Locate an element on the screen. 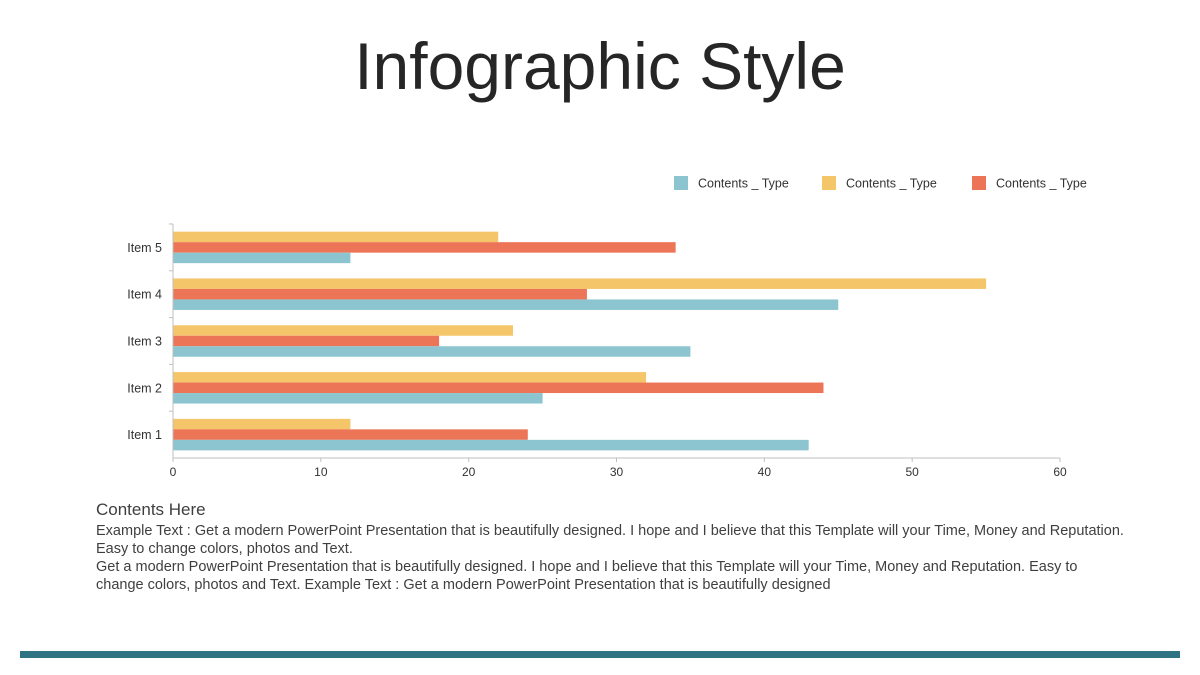  x-tick-label: 10 is located at coordinates (321, 472).